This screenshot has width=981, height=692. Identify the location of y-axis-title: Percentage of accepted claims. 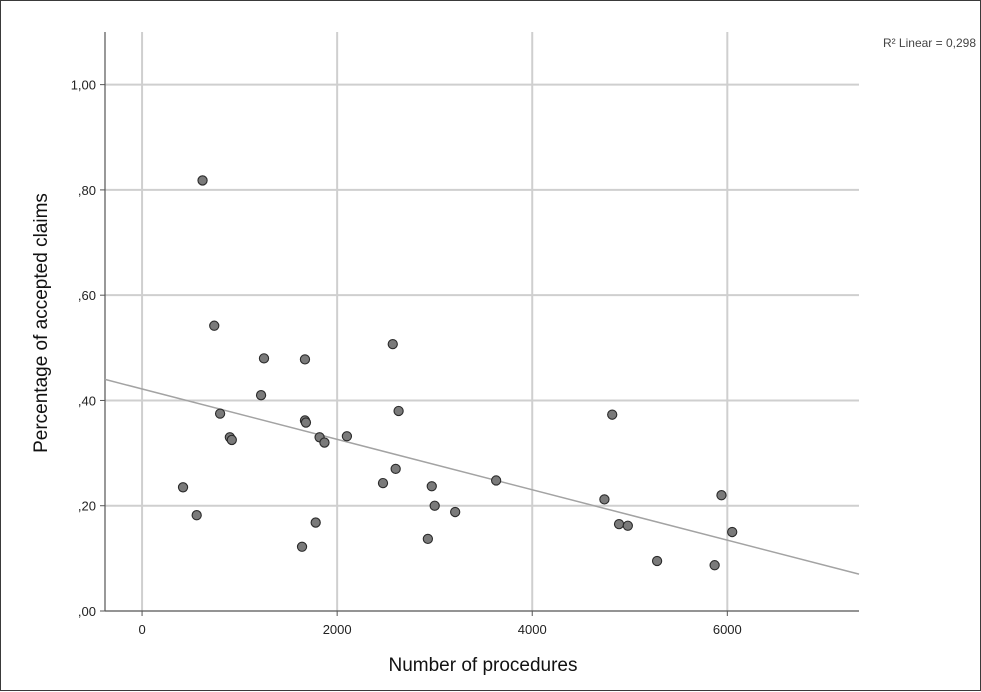
(41, 323).